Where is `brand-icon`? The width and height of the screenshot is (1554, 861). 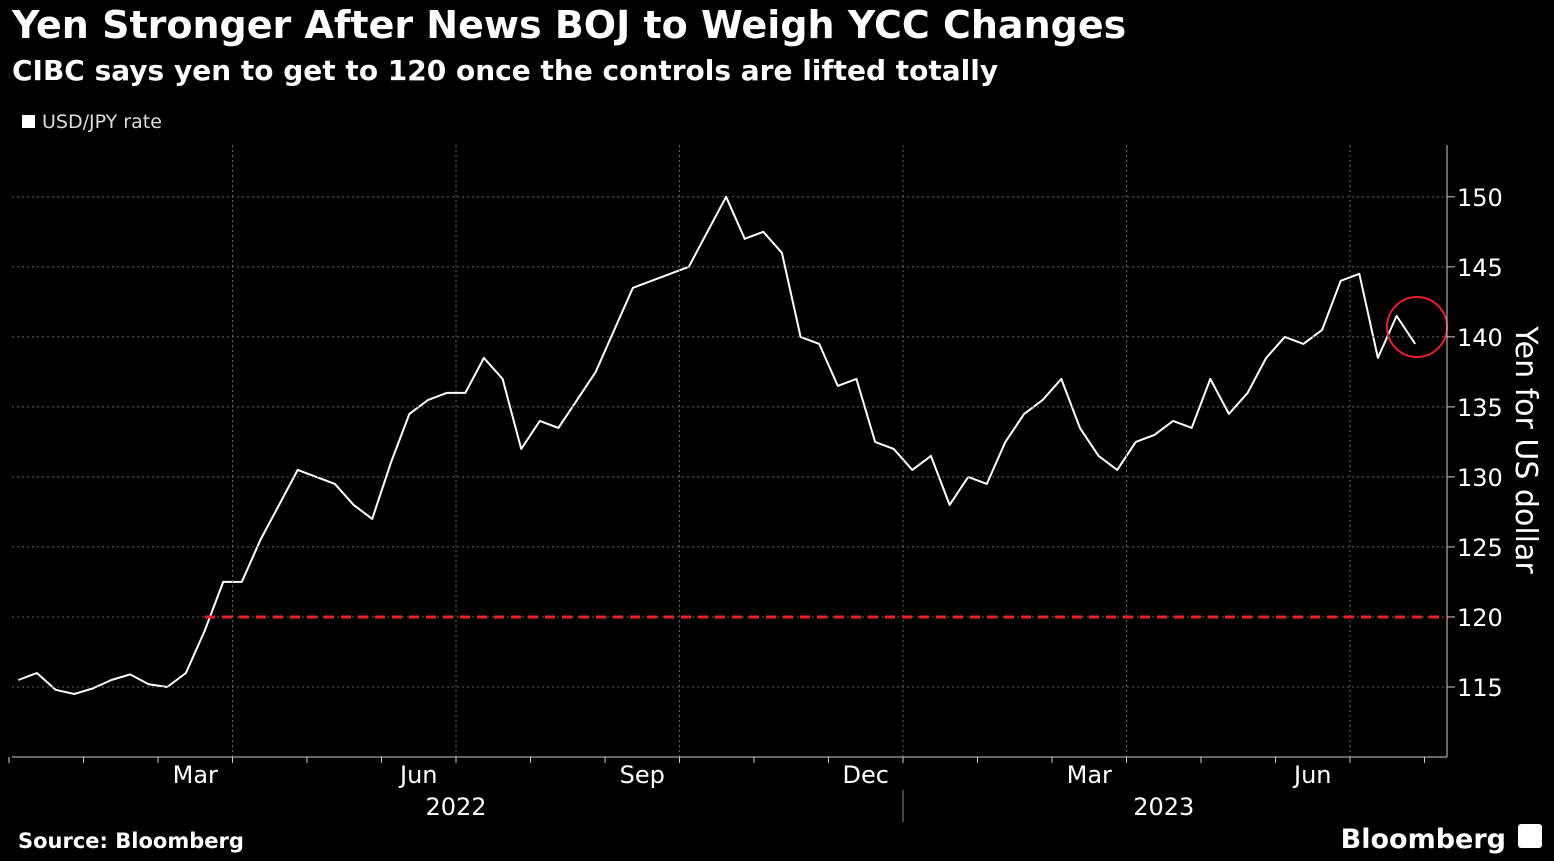 brand-icon is located at coordinates (1530, 836).